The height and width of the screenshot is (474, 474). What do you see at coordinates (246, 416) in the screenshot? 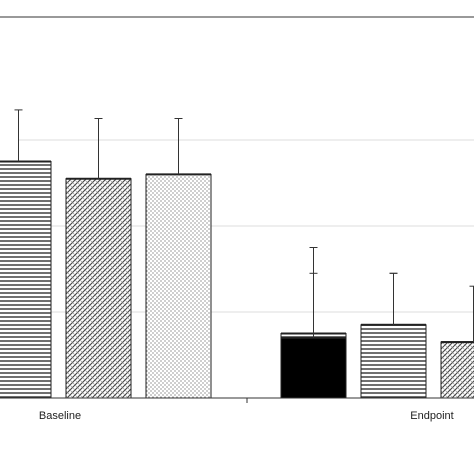
I see `x-tick-labels: Baseline Endpoint` at bounding box center [246, 416].